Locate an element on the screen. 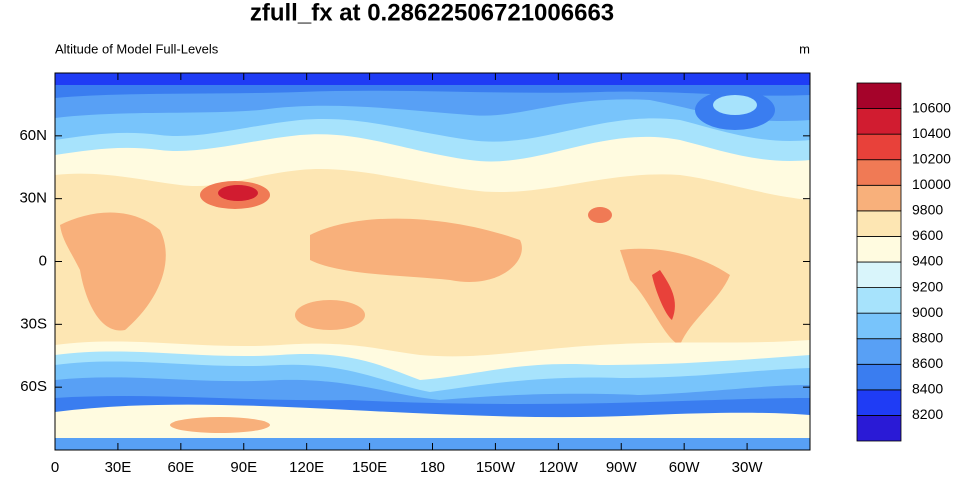  colorbar-label: 10200 is located at coordinates (931, 158).